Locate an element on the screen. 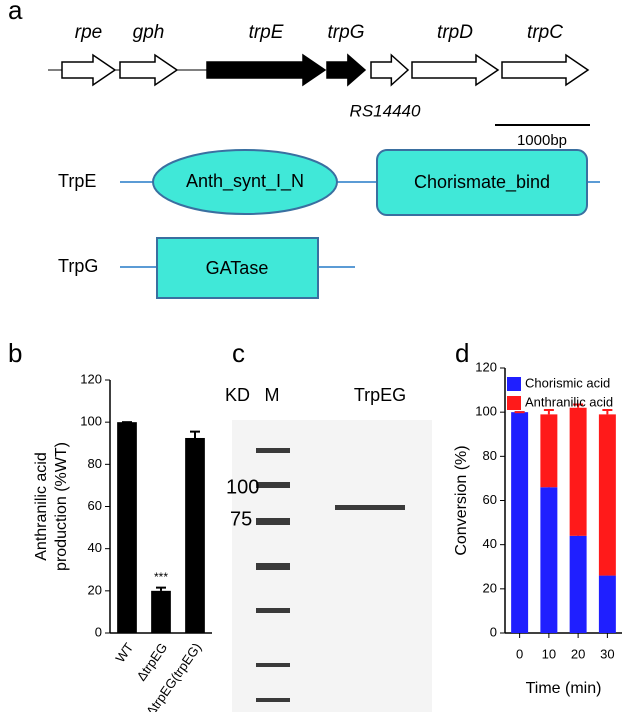 This screenshot has width=633, height=712. x-tick-label: 30 is located at coordinates (607, 653).